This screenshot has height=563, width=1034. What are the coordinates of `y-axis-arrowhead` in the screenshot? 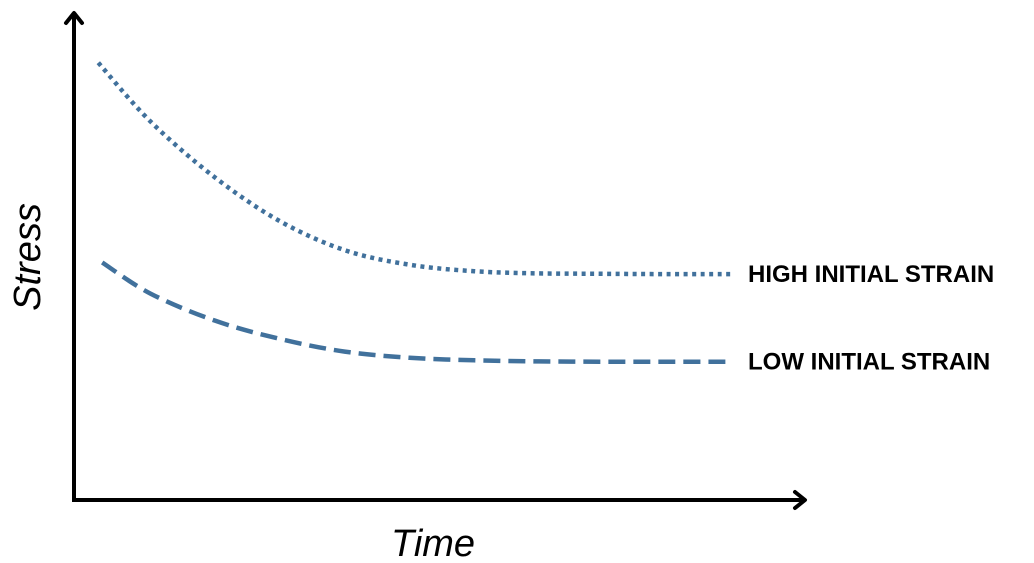 It's located at (74, 18).